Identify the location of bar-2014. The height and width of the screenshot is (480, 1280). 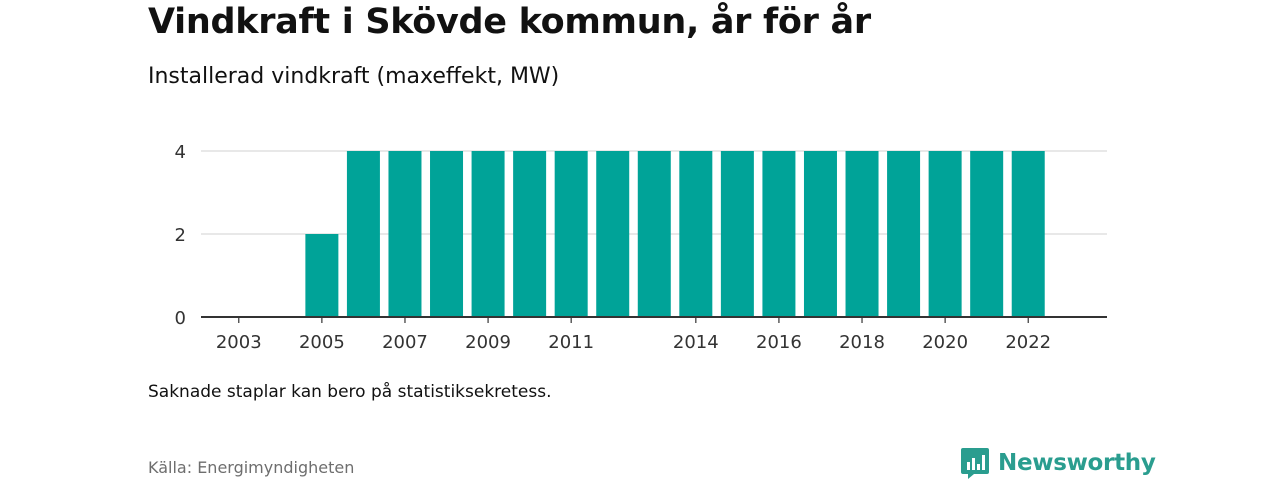
(696, 234).